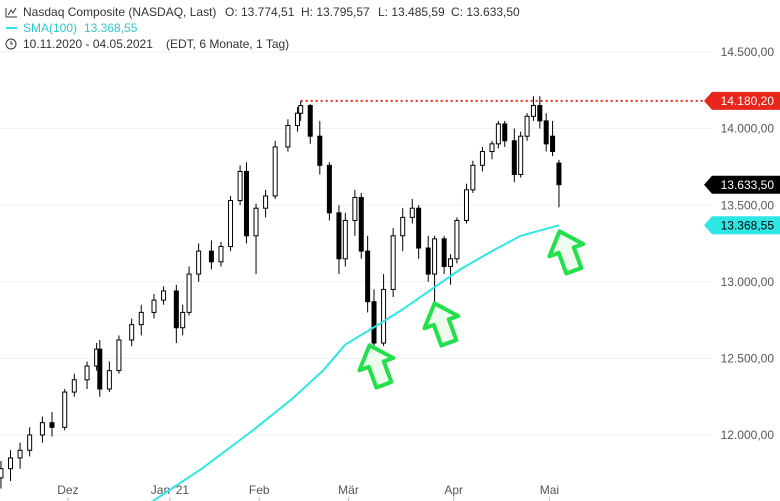 This screenshot has width=780, height=501. I want to click on y-tick-label: 12.500,00, so click(748, 359).